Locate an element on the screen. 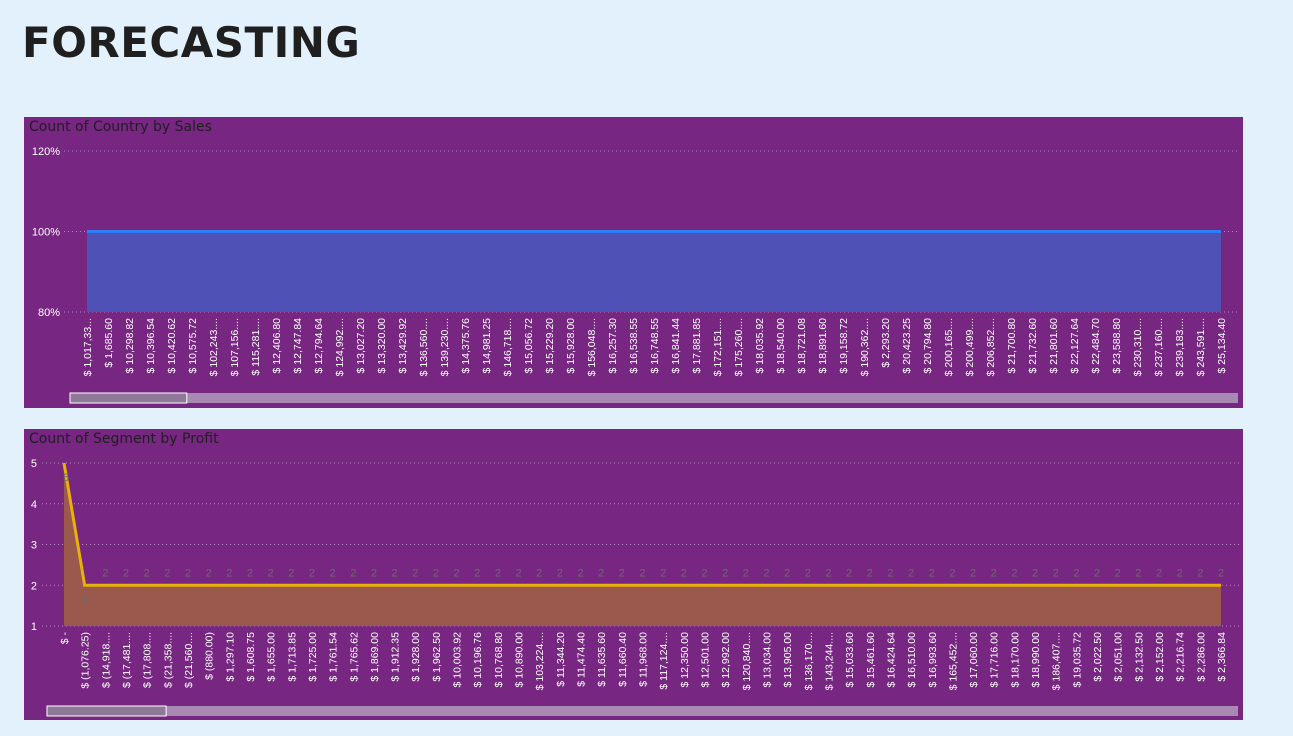 The width and height of the screenshot is (1293, 736). x-tick-label: $ 2,286.00 is located at coordinates (1201, 657).